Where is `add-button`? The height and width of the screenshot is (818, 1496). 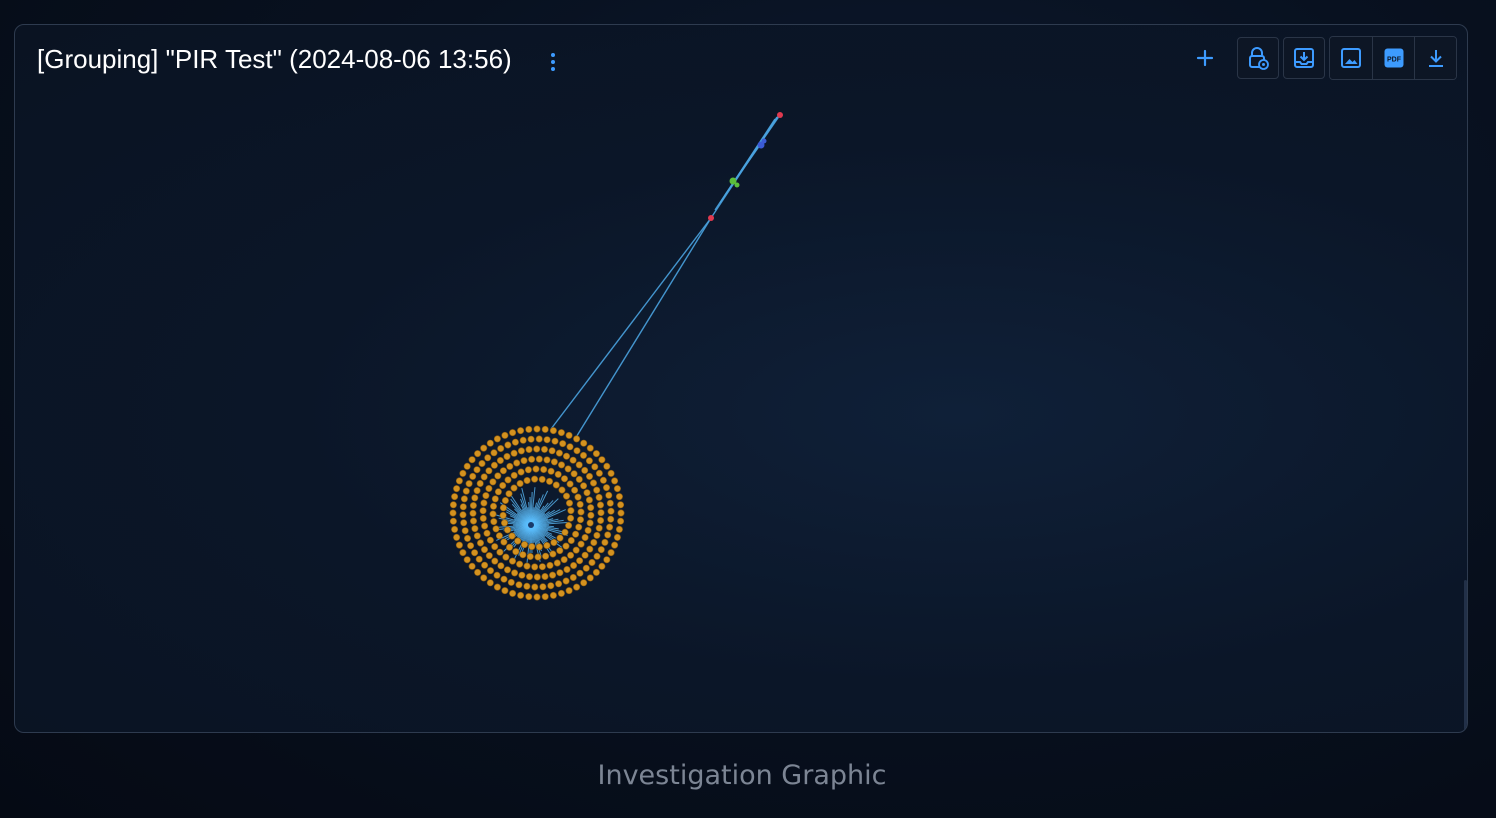
add-button is located at coordinates (1205, 58).